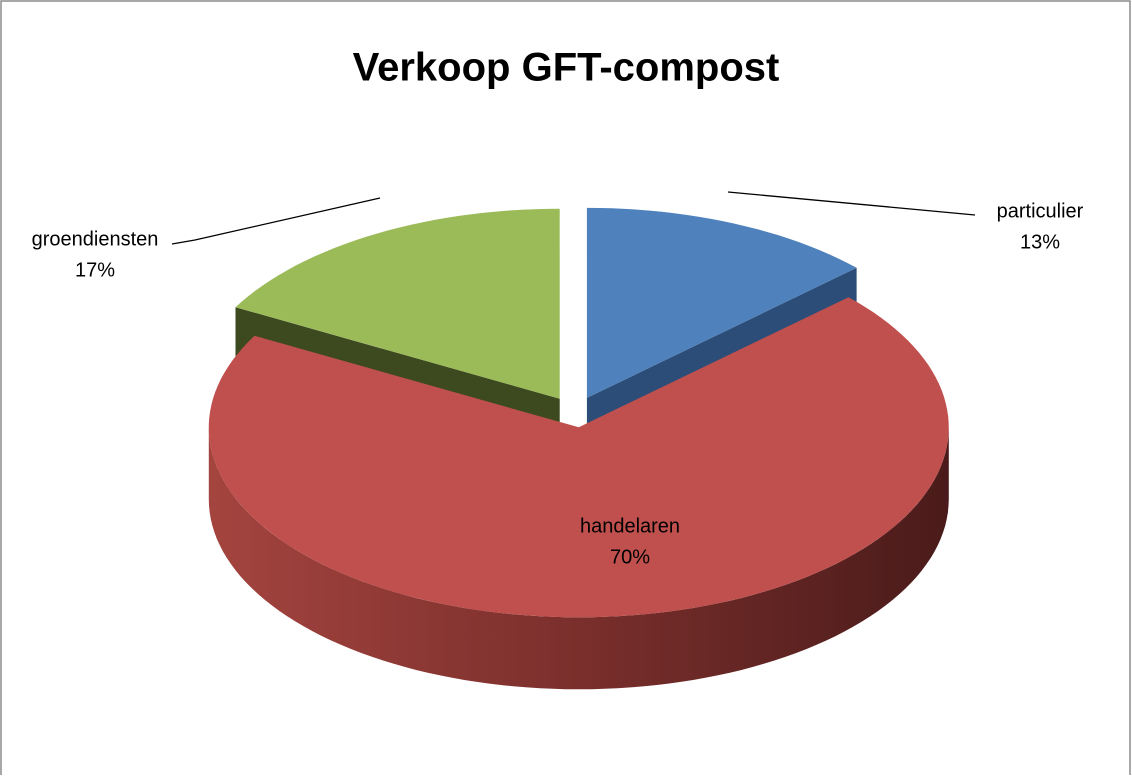 The image size is (1132, 780). Describe the element at coordinates (95, 270) in the screenshot. I see `value-label: 17%` at that location.